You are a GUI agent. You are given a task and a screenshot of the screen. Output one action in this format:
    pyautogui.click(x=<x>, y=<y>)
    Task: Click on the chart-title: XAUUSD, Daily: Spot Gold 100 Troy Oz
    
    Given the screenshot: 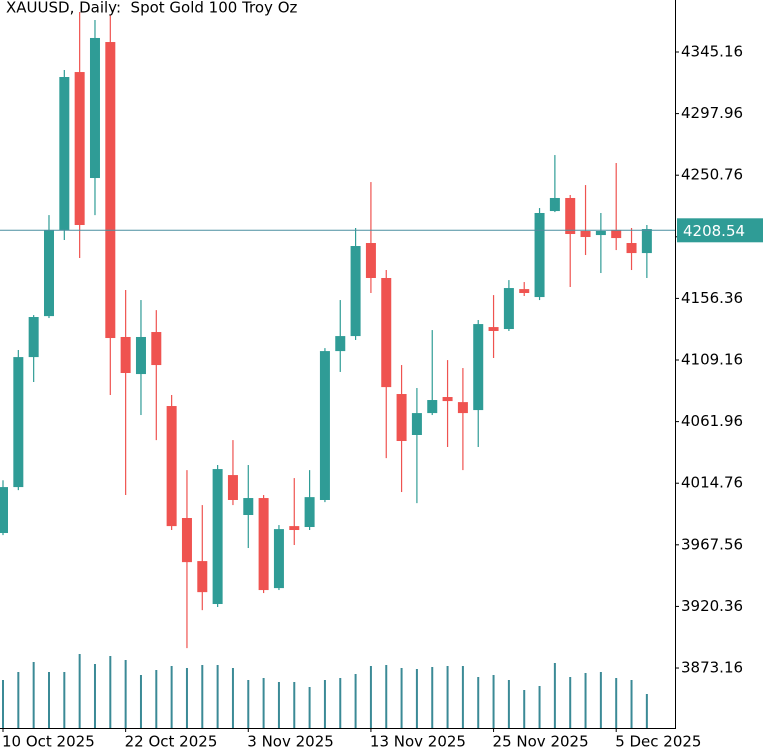 What is the action you would take?
    pyautogui.click(x=152, y=8)
    